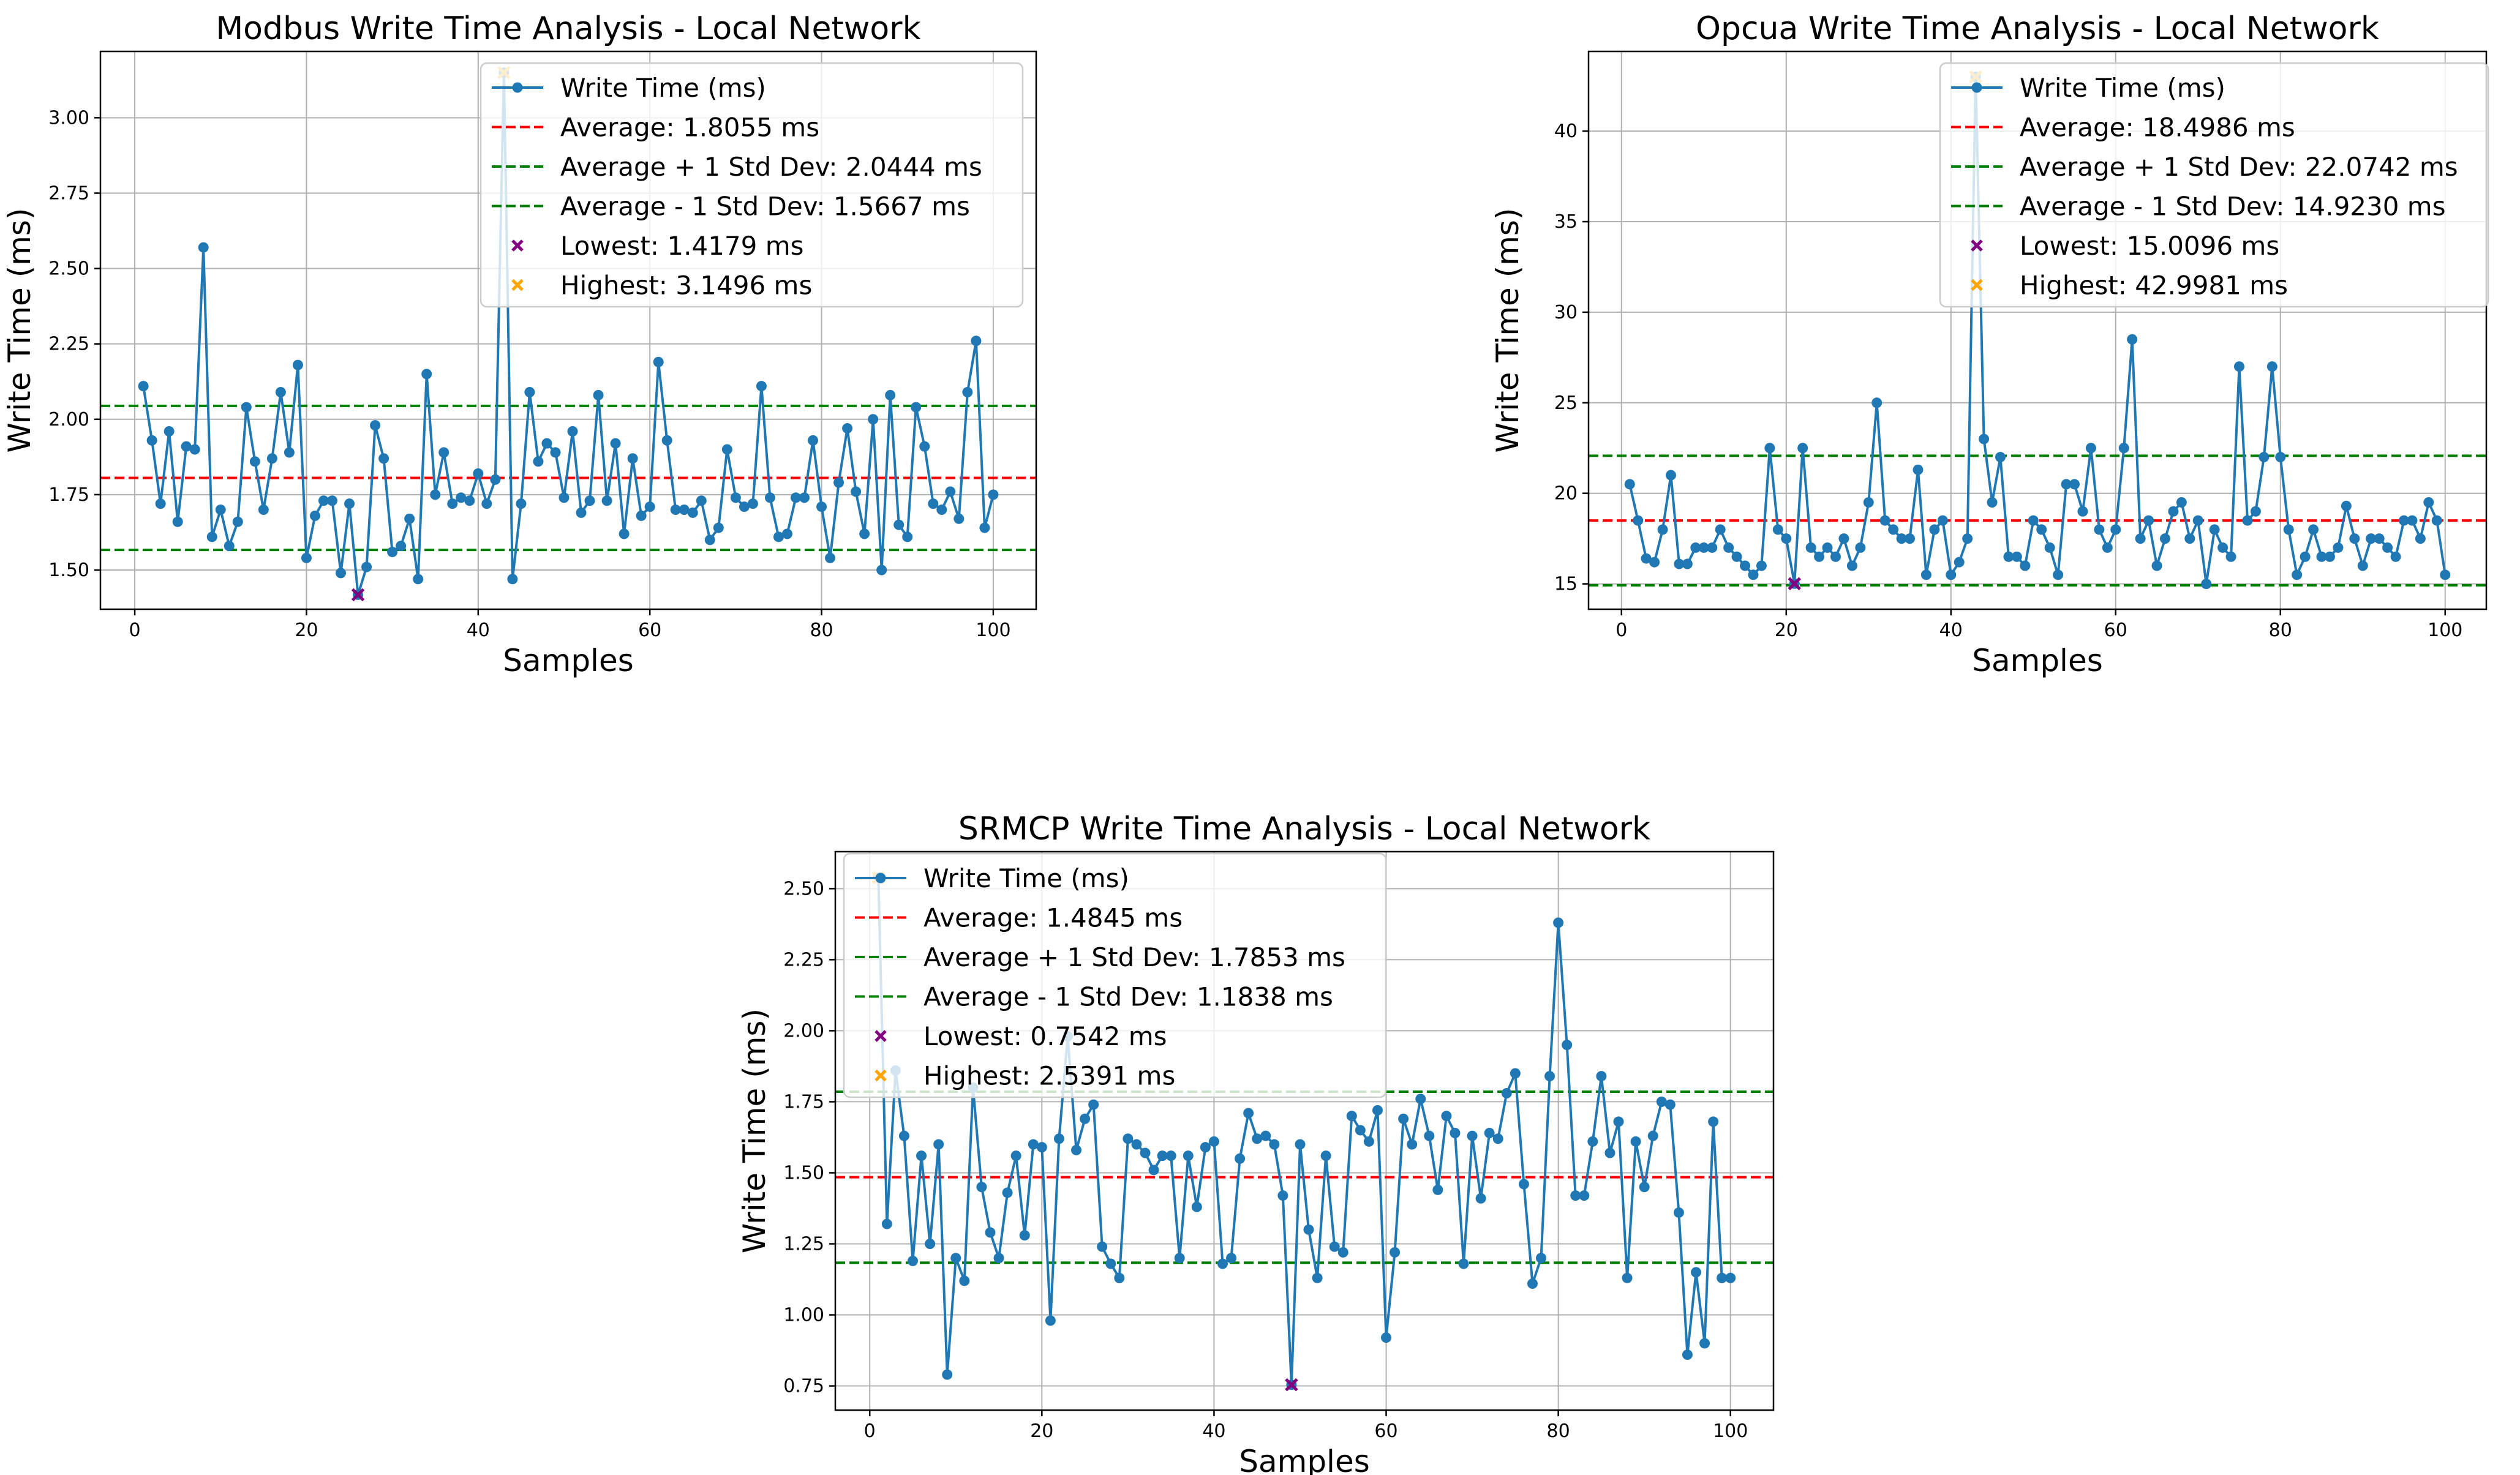  What do you see at coordinates (803, 888) in the screenshot?
I see `y-tick-label: 2.50` at bounding box center [803, 888].